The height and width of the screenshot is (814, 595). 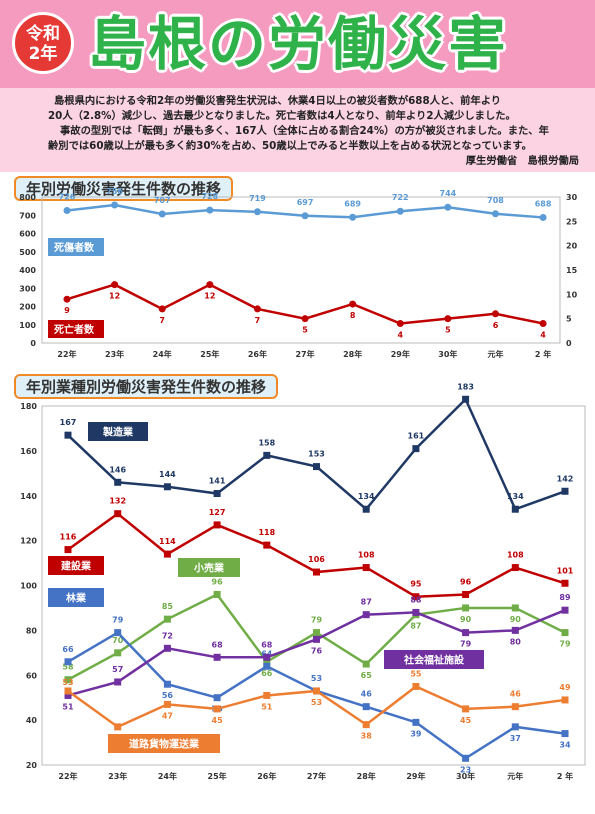 What do you see at coordinates (209, 196) in the screenshot?
I see `chart1-data-label: 728` at bounding box center [209, 196].